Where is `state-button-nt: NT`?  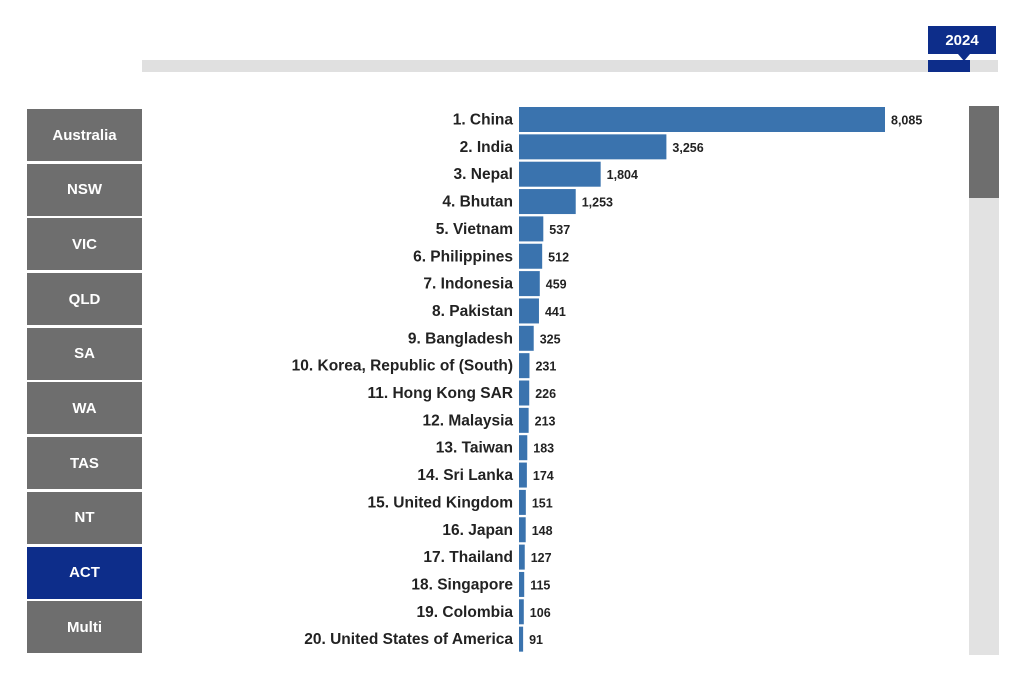 state-button-nt: NT is located at coordinates (84, 517).